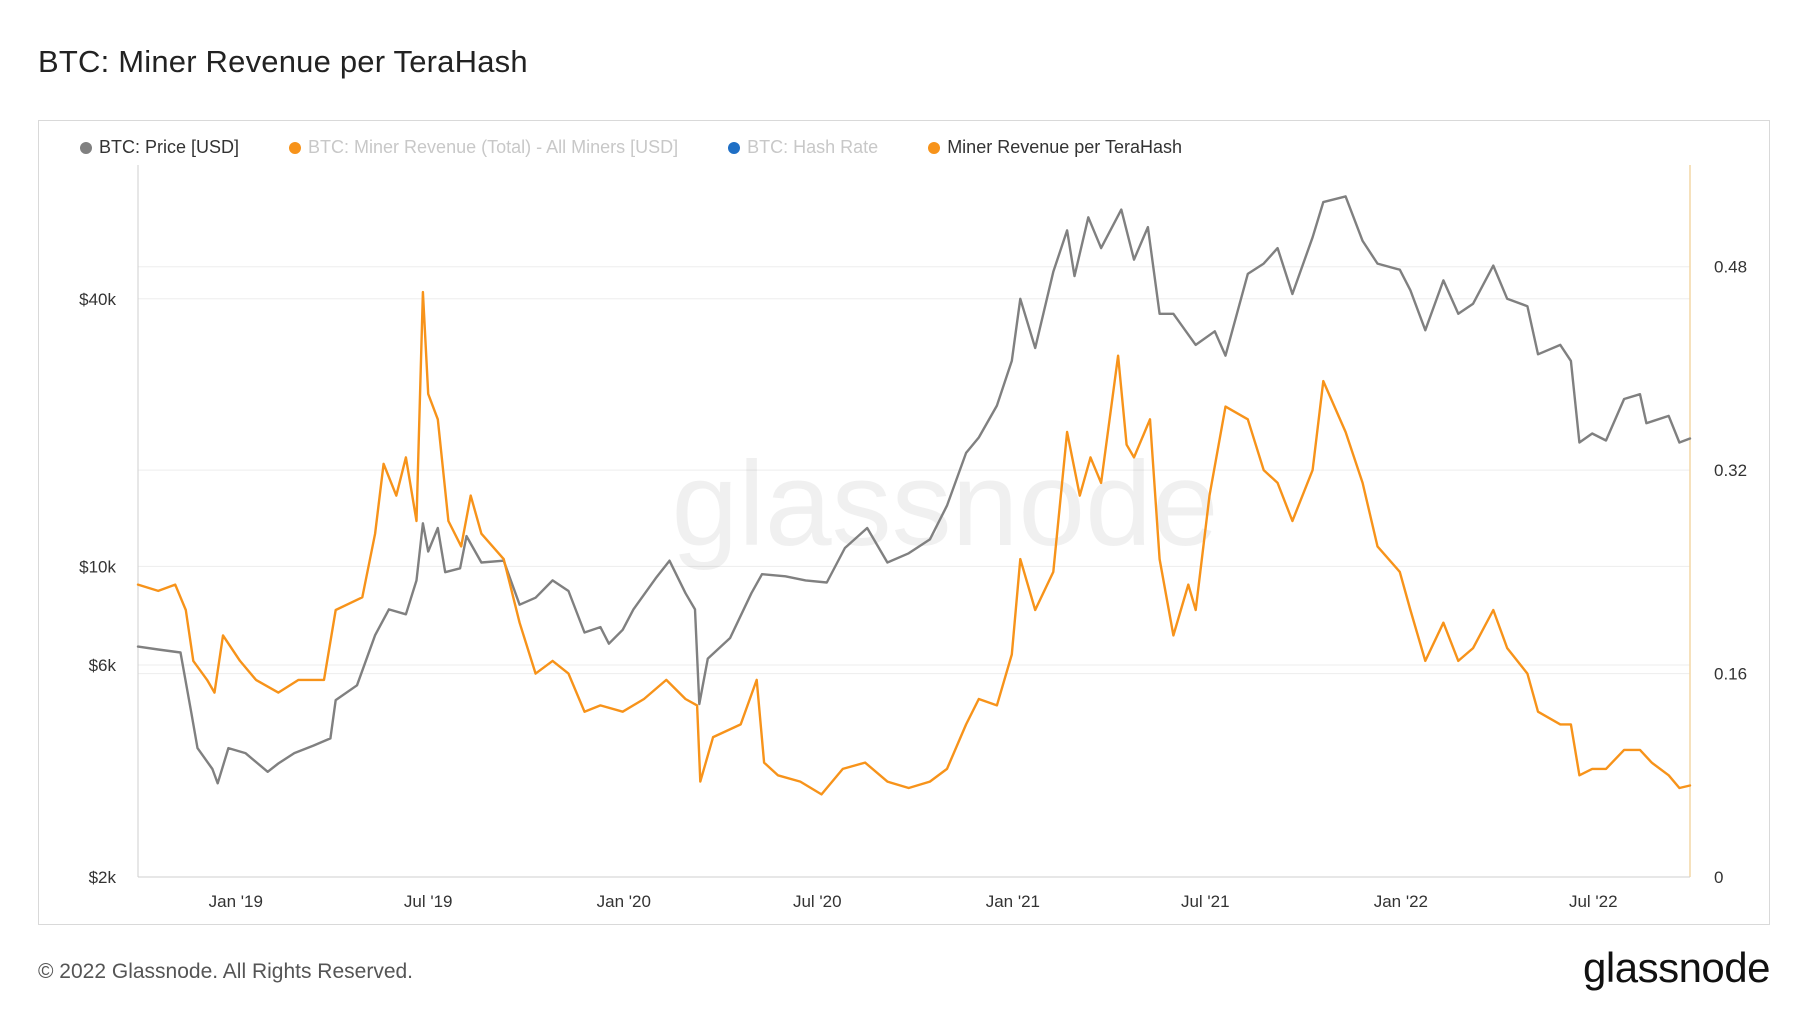  Describe the element at coordinates (1593, 901) in the screenshot. I see `x-tick-label-7: Jul '22` at that location.